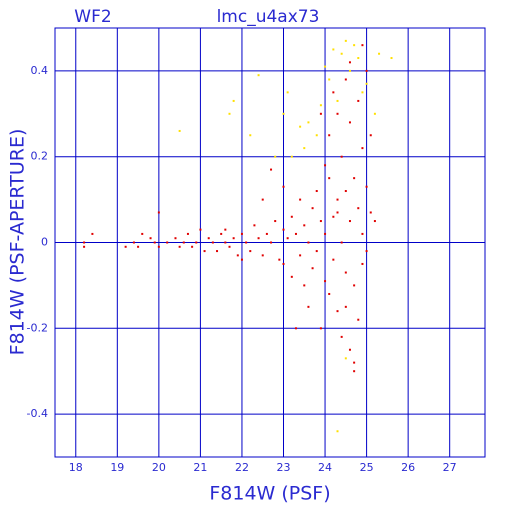 Image resolution: width=512 pixels, height=512 pixels. Describe the element at coordinates (367, 467) in the screenshot. I see `x-tick-label: 25` at that location.